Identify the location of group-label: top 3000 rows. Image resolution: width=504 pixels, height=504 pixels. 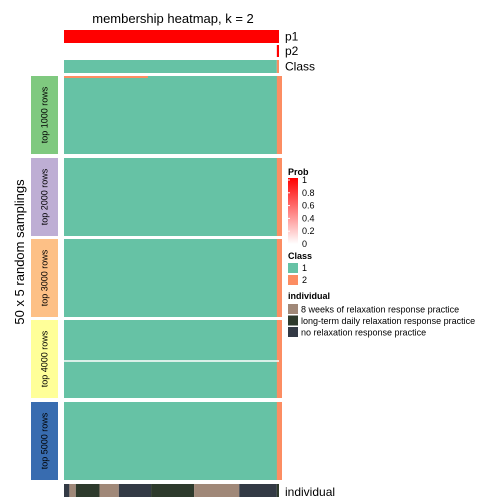
(45, 277).